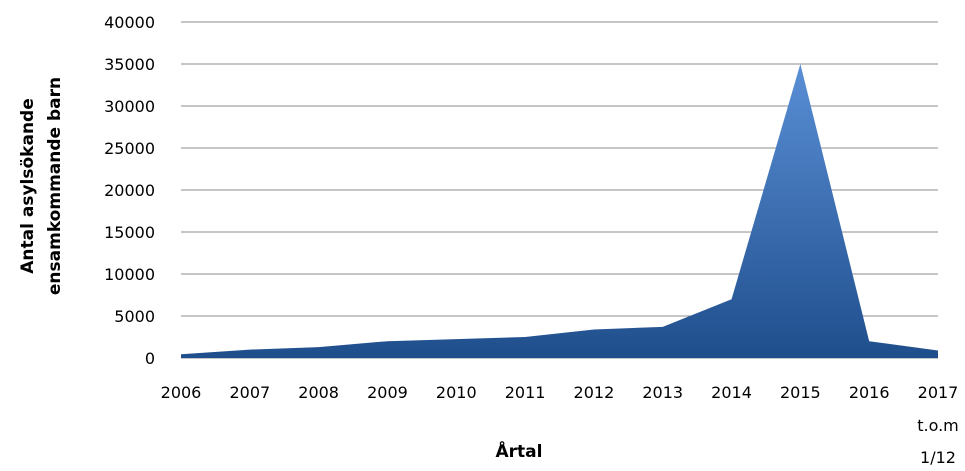 This screenshot has width=965, height=471. What do you see at coordinates (938, 392) in the screenshot?
I see `x-tick-label: 2017` at bounding box center [938, 392].